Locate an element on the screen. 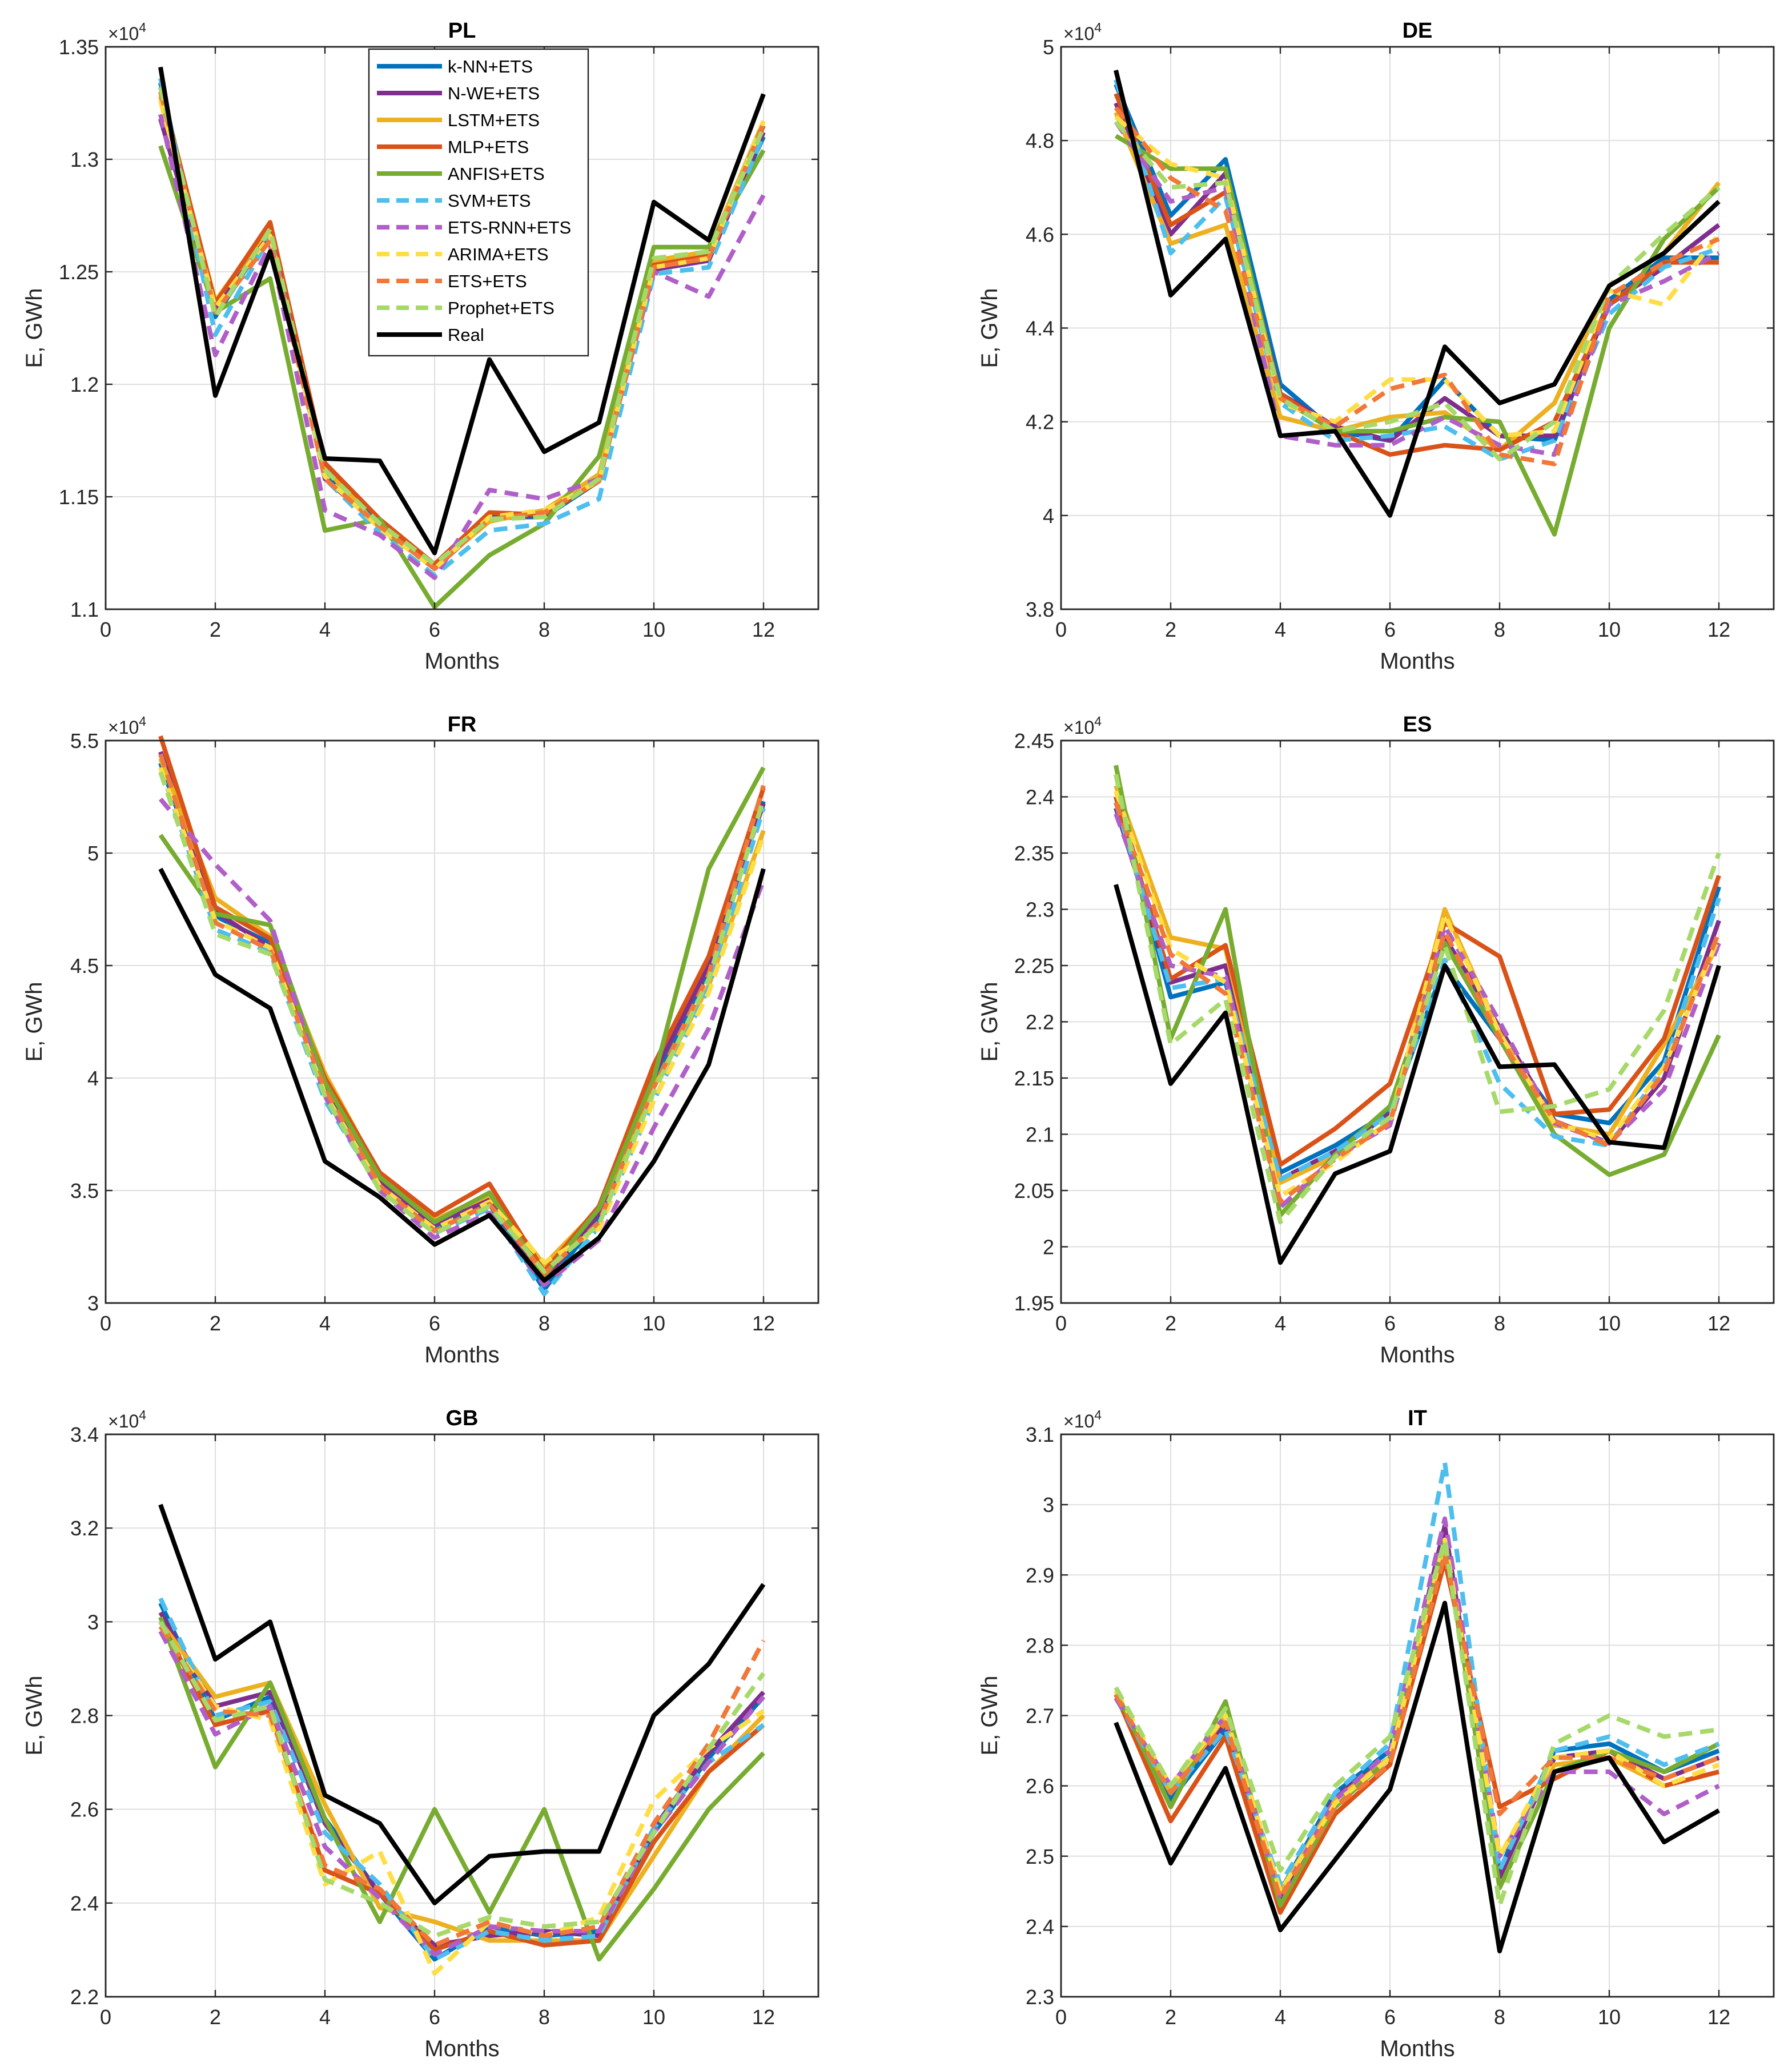 The height and width of the screenshot is (2071, 1792). legend-entry-label: Prophet+ETS is located at coordinates (501, 308).